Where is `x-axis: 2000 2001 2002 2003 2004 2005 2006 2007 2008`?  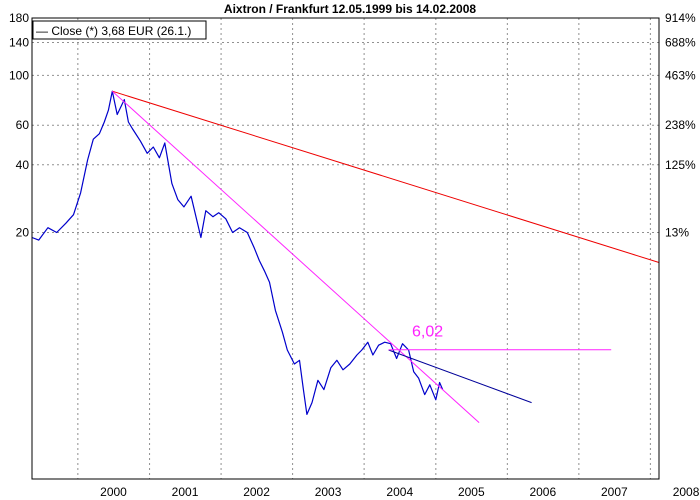
x-axis: 2000 2001 2002 2003 2004 2005 2006 2007 2008 is located at coordinates (400, 492).